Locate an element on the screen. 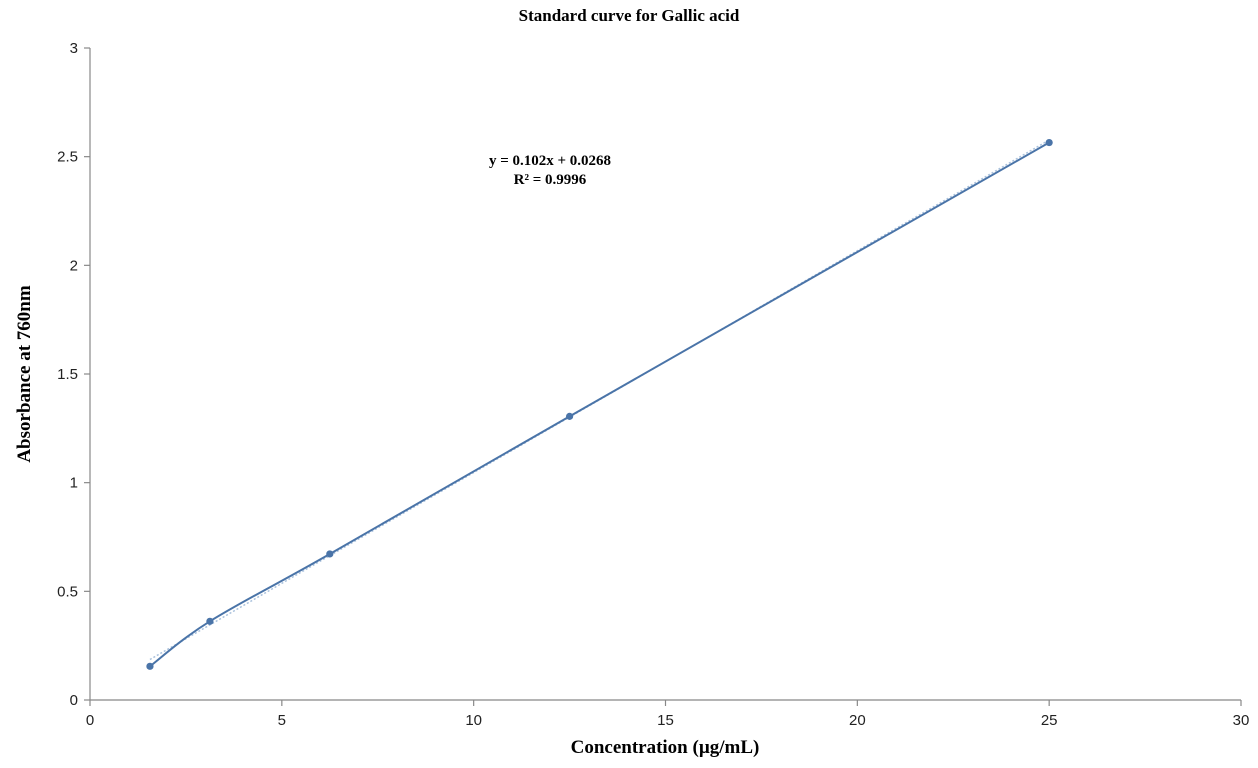 The image size is (1258, 768). x-tick-label: 20 is located at coordinates (857, 720).